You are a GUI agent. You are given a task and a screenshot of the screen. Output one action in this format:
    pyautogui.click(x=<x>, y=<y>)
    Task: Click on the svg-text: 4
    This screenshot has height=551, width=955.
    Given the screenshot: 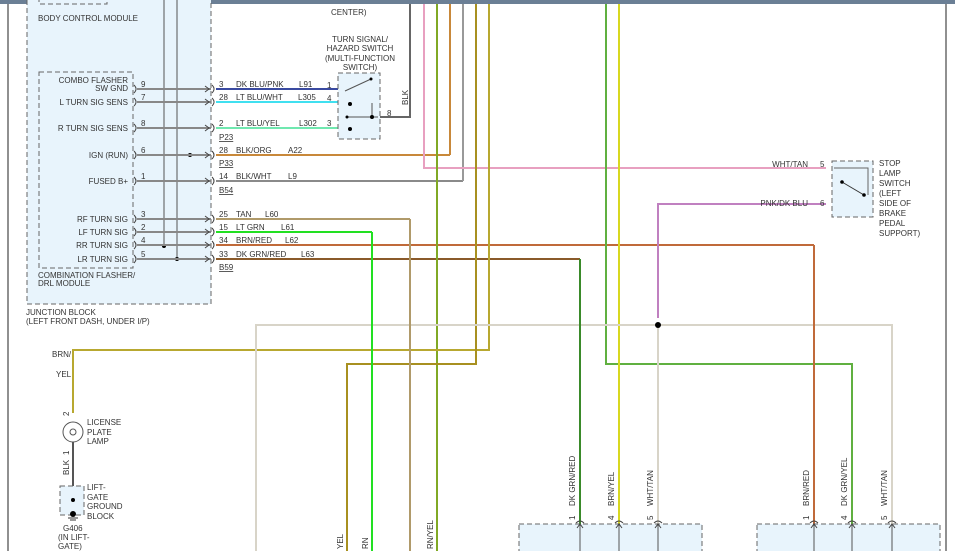 What is the action you would take?
    pyautogui.click(x=329, y=98)
    